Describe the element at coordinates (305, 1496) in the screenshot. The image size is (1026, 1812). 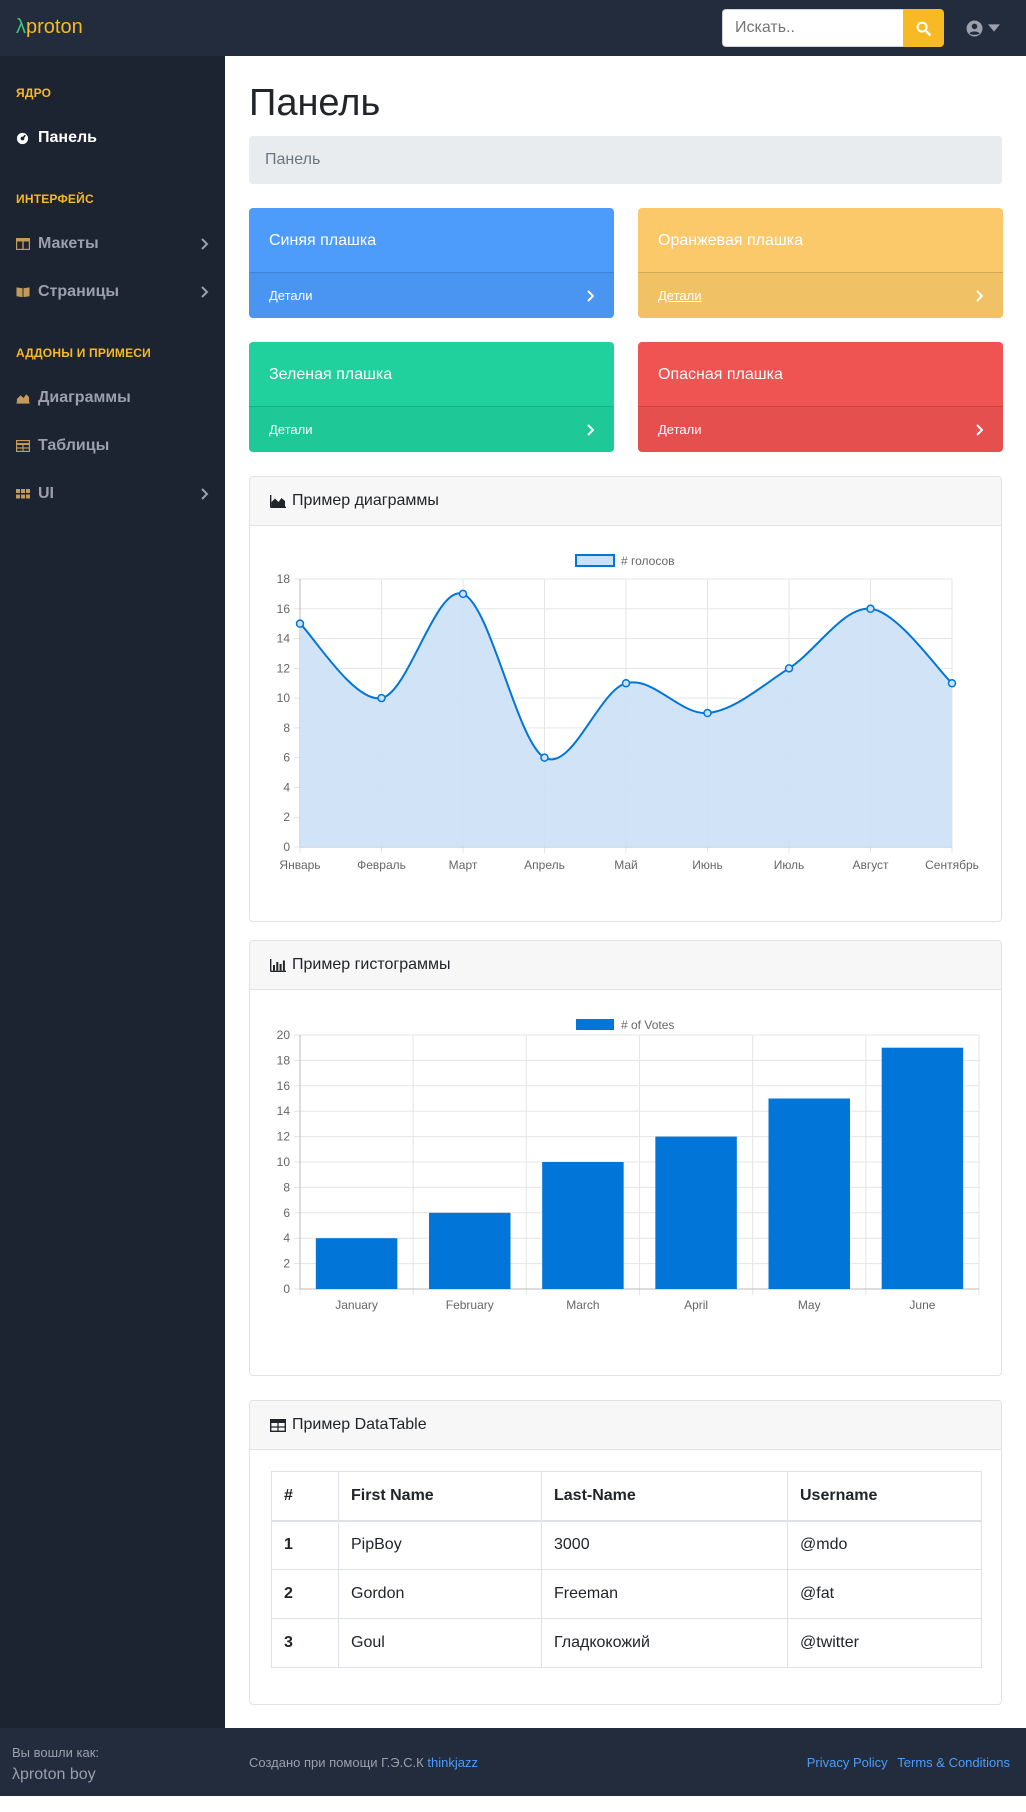
I see `column-header: #` at that location.